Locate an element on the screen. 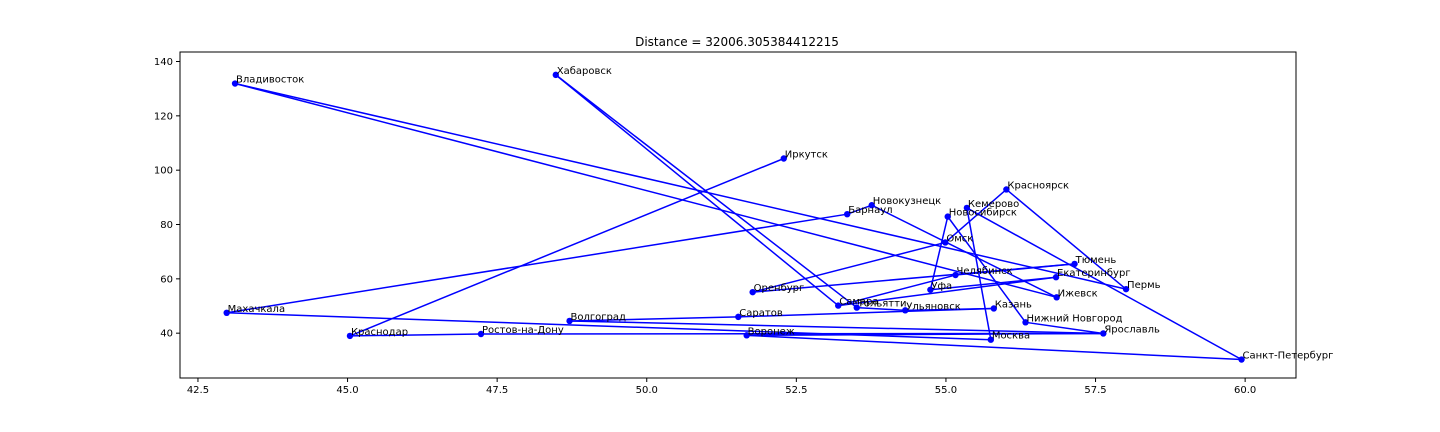 Image resolution: width=1440 pixels, height=432 pixels. y-tick-label: 100 is located at coordinates (163, 171).